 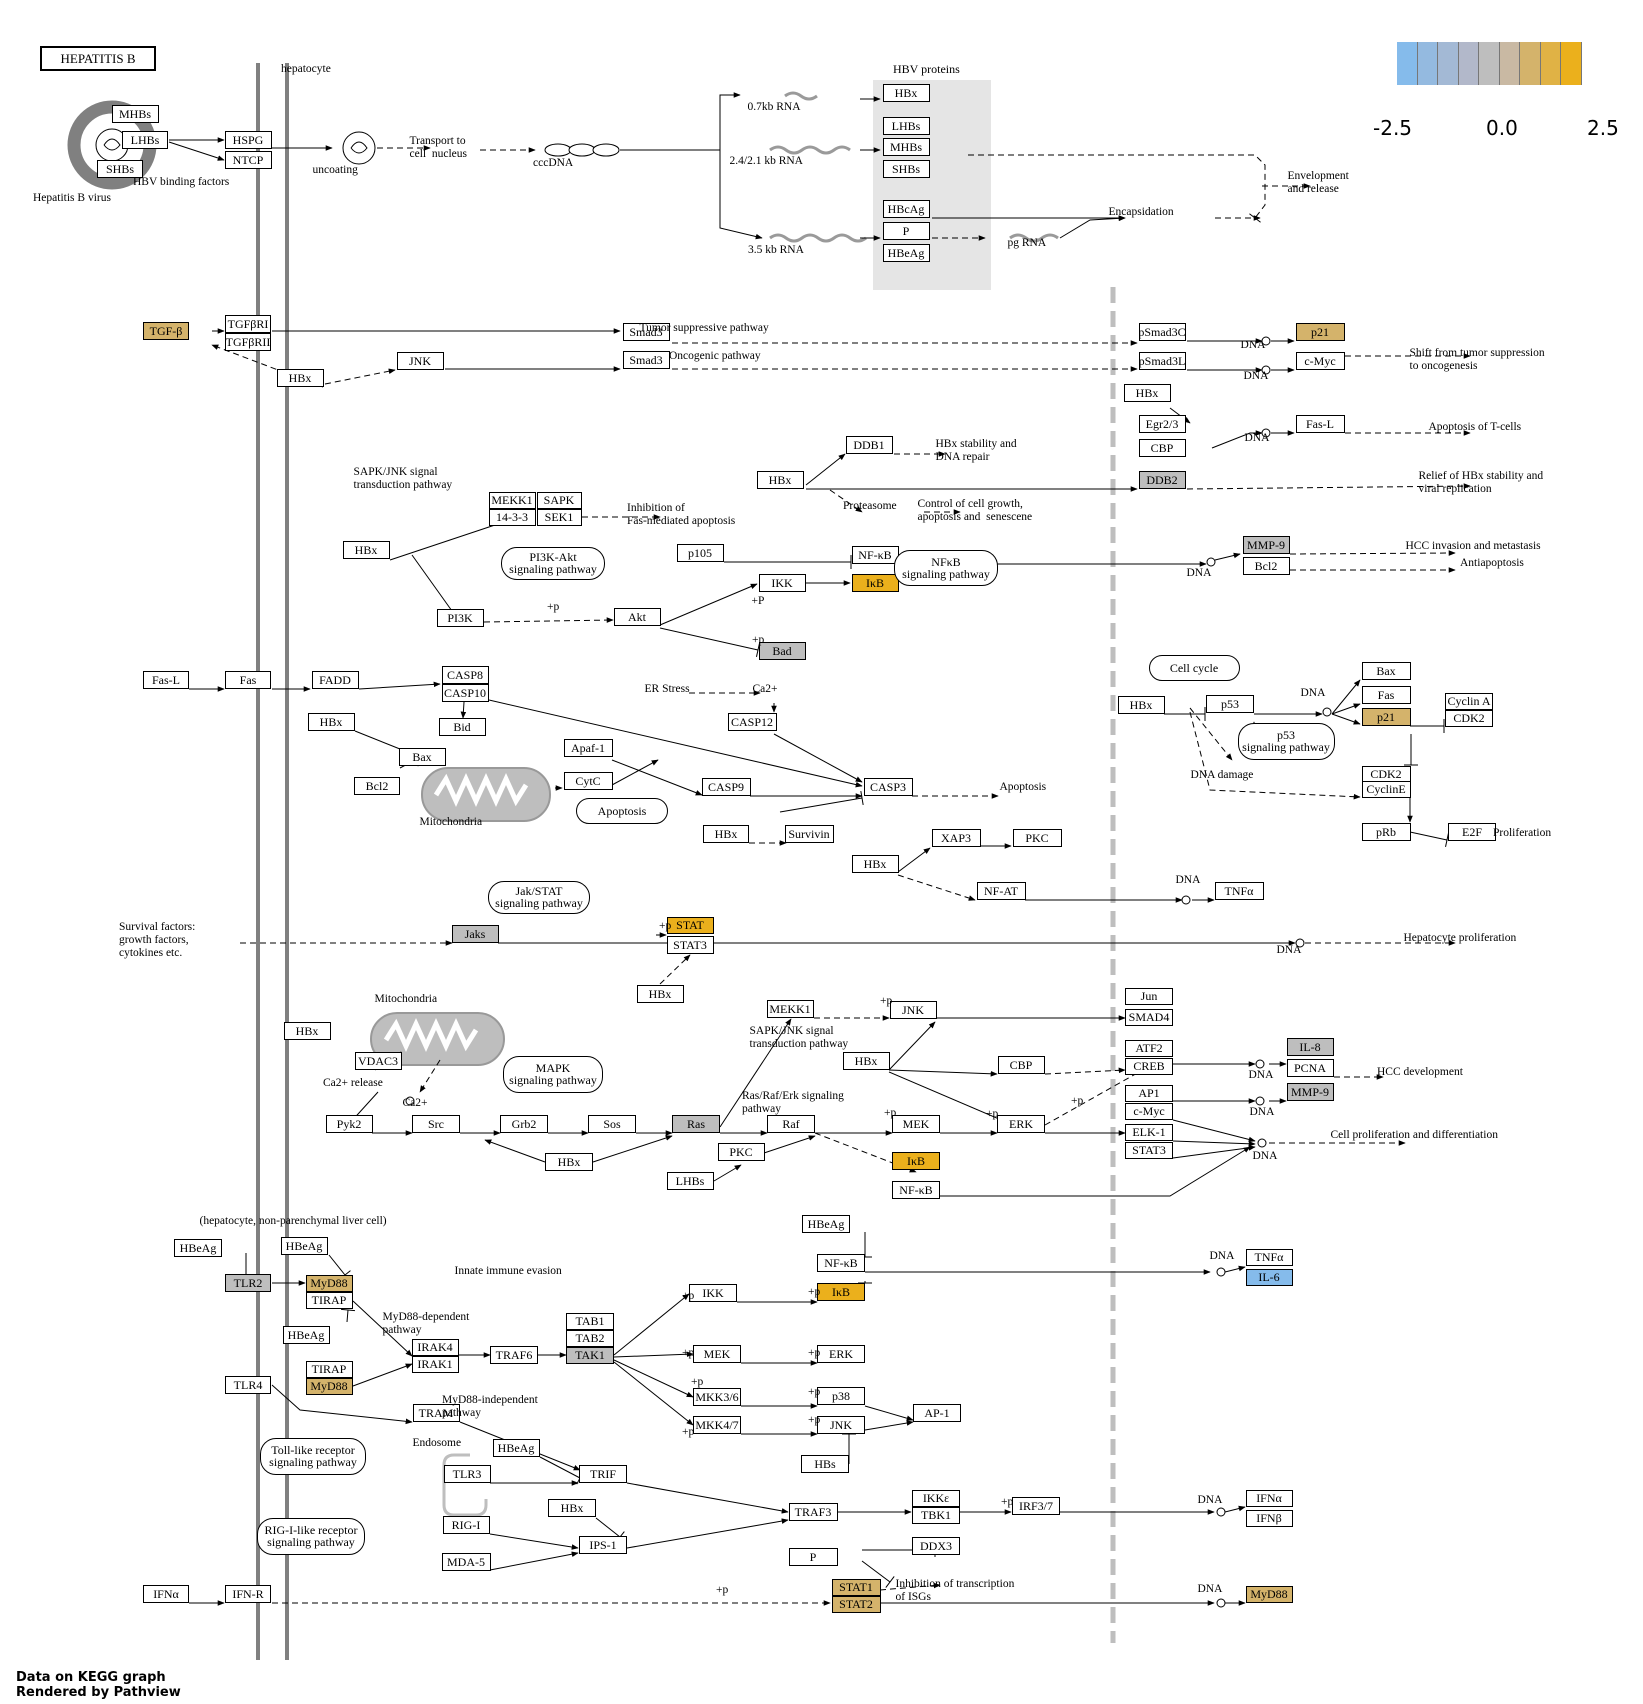 What do you see at coordinates (588, 748) in the screenshot?
I see `gene-node-apaf-1: Apaf-1` at bounding box center [588, 748].